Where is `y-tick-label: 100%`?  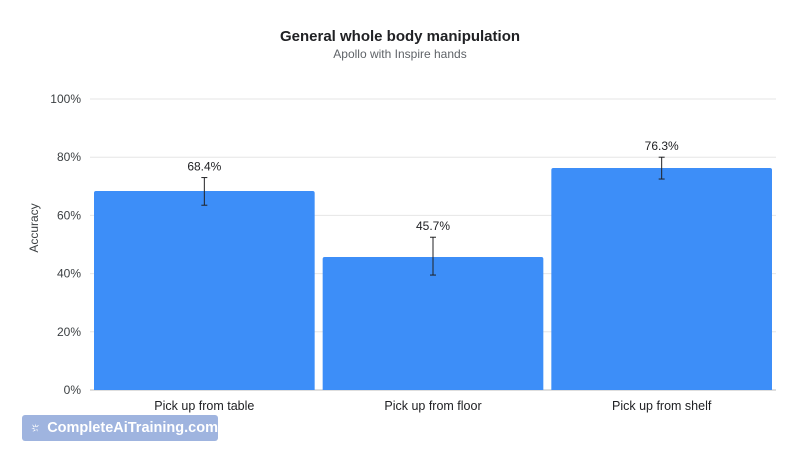
y-tick-label: 100% is located at coordinates (65, 99).